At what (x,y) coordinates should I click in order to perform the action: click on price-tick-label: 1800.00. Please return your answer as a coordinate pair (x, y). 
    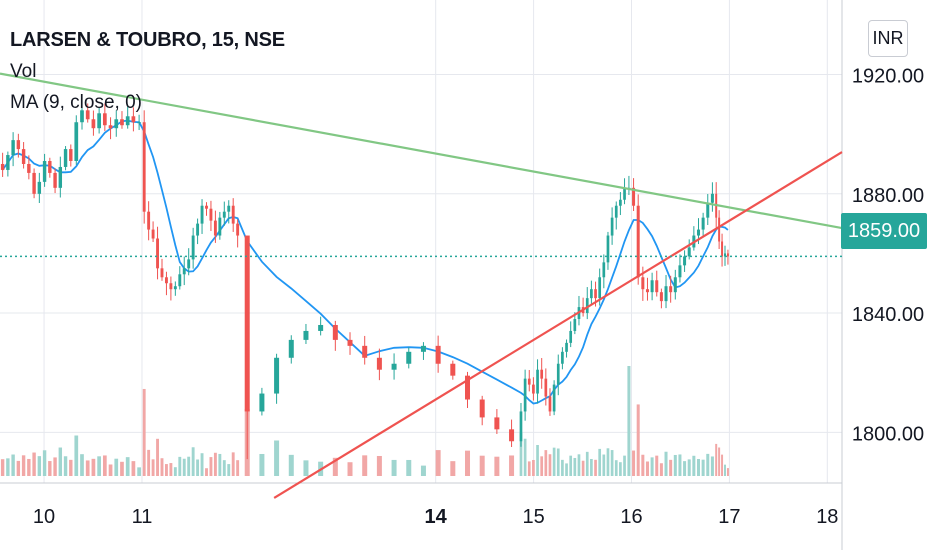
    Looking at the image, I should click on (888, 434).